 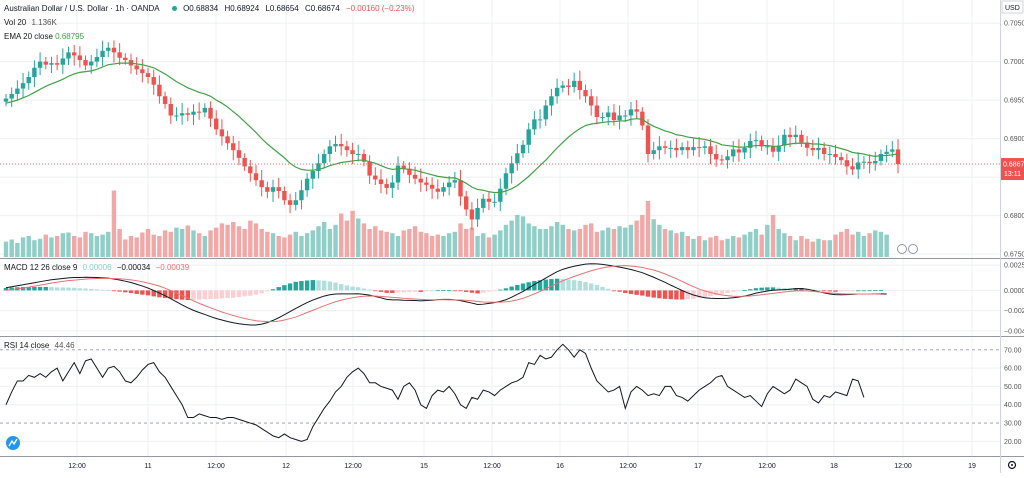 What do you see at coordinates (1012, 465) in the screenshot?
I see `settings-gear-icon` at bounding box center [1012, 465].